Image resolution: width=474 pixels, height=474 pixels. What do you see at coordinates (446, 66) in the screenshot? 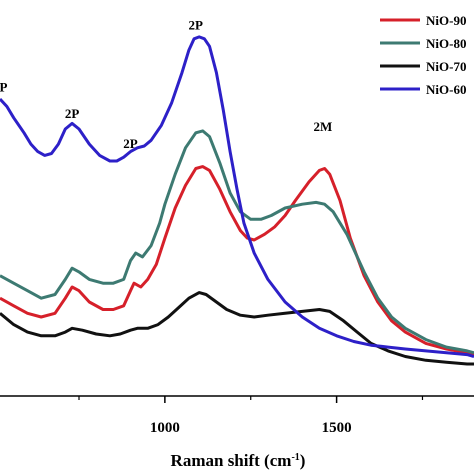
I see `legend-label-nio-70: NiO-70` at bounding box center [446, 66].